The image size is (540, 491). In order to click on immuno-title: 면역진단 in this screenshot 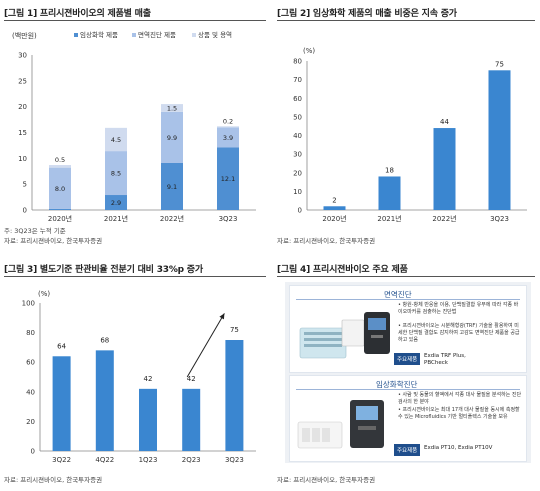, I will do `click(398, 294)`.